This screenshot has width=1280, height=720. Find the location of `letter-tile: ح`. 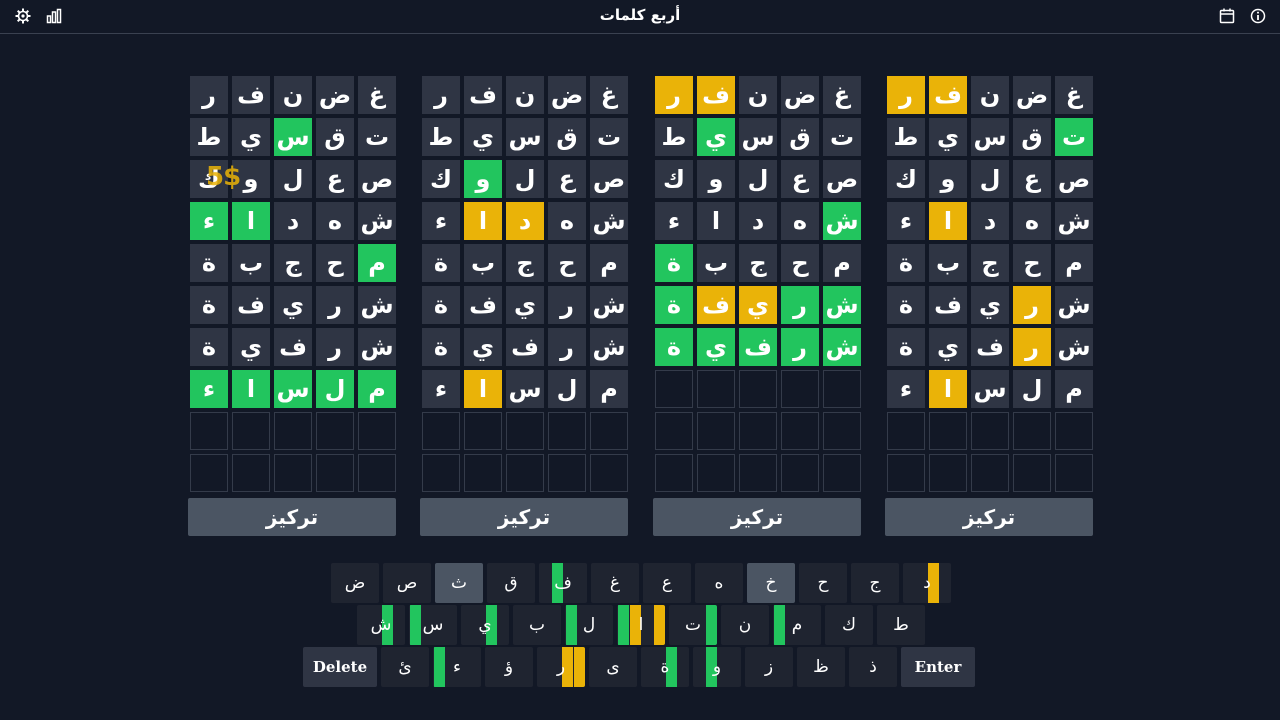

letter-tile: ح is located at coordinates (1032, 263).